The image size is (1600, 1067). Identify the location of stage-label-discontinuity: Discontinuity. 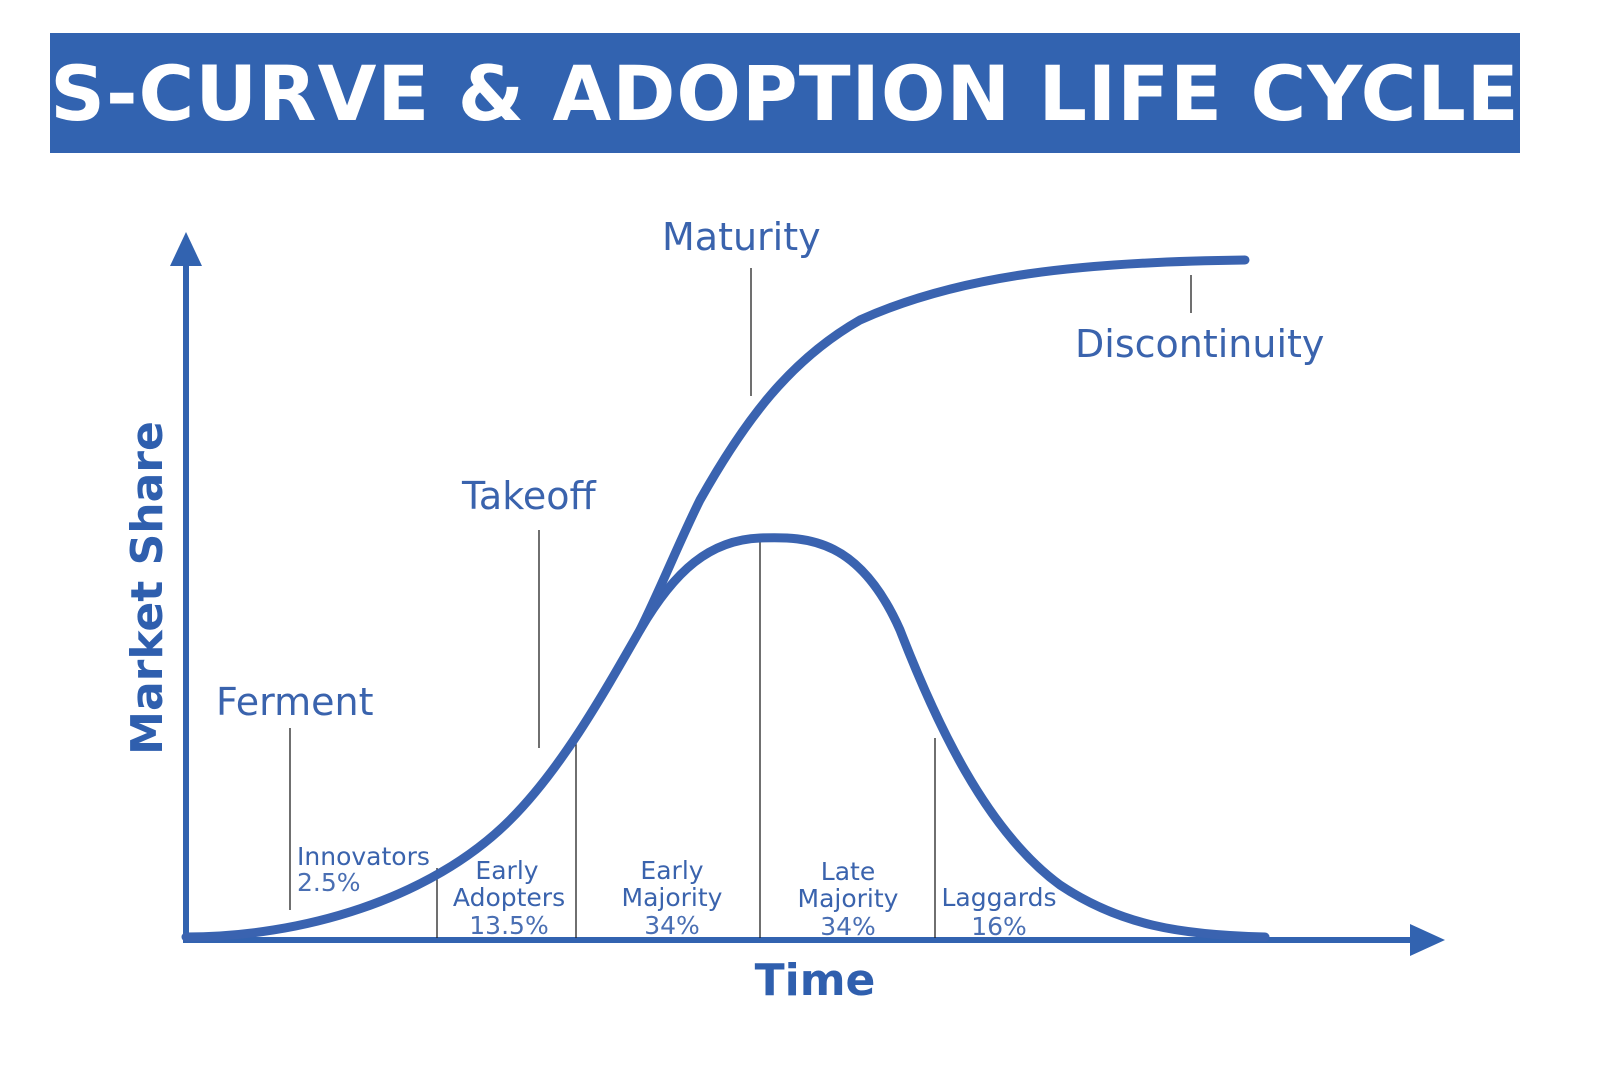
(1199, 344).